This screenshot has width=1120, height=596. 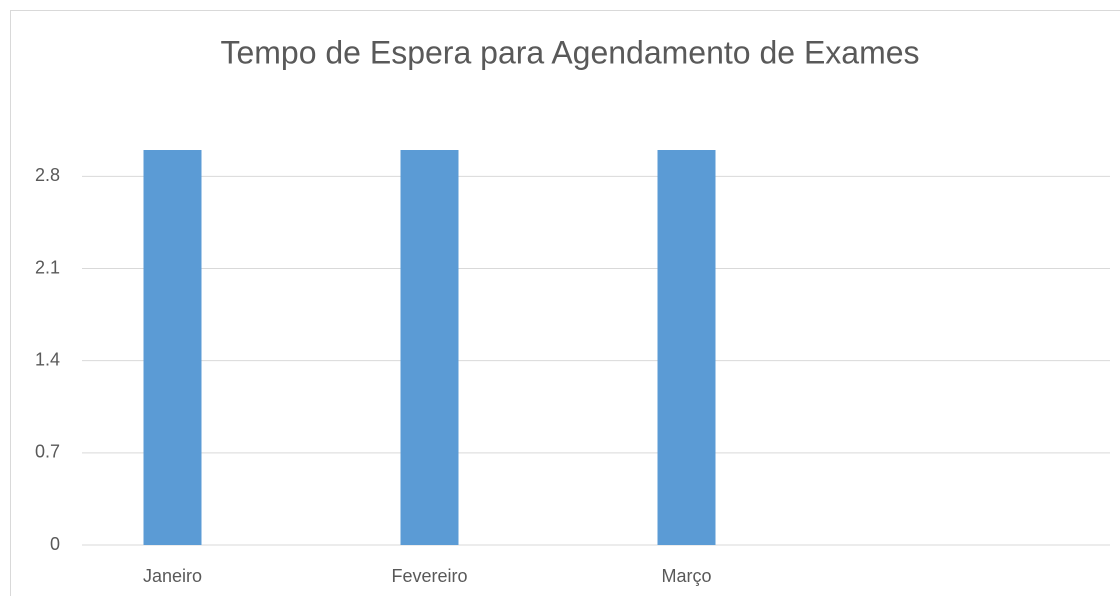 I want to click on x-tick-label: Janeiro, so click(x=172, y=576).